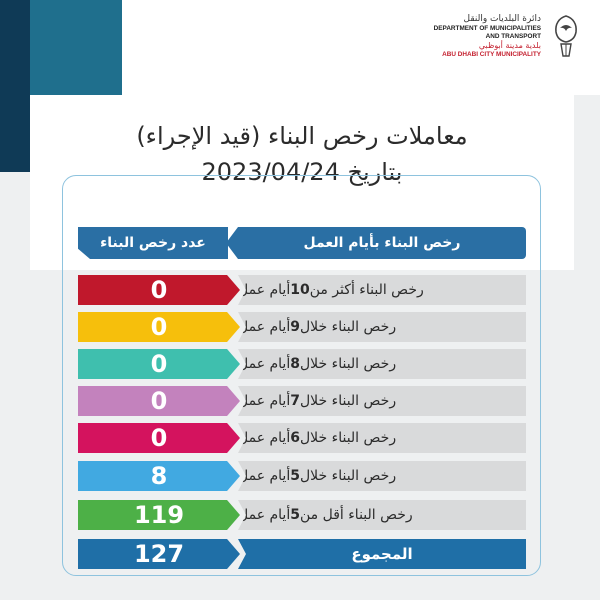 The height and width of the screenshot is (600, 600). Describe the element at coordinates (159, 515) in the screenshot. I see `row-value: 119` at that location.